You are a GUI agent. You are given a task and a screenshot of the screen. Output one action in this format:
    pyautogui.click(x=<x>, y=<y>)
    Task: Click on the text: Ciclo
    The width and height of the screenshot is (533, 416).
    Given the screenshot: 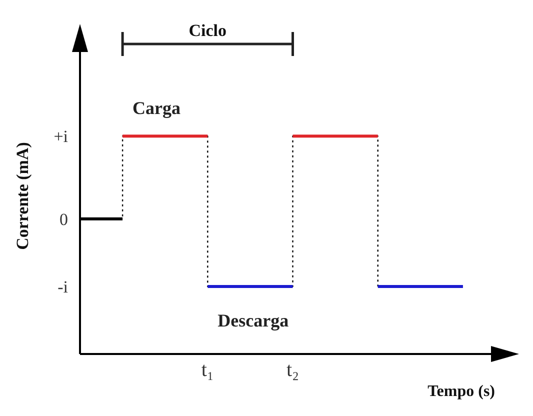 What is the action you would take?
    pyautogui.click(x=207, y=30)
    